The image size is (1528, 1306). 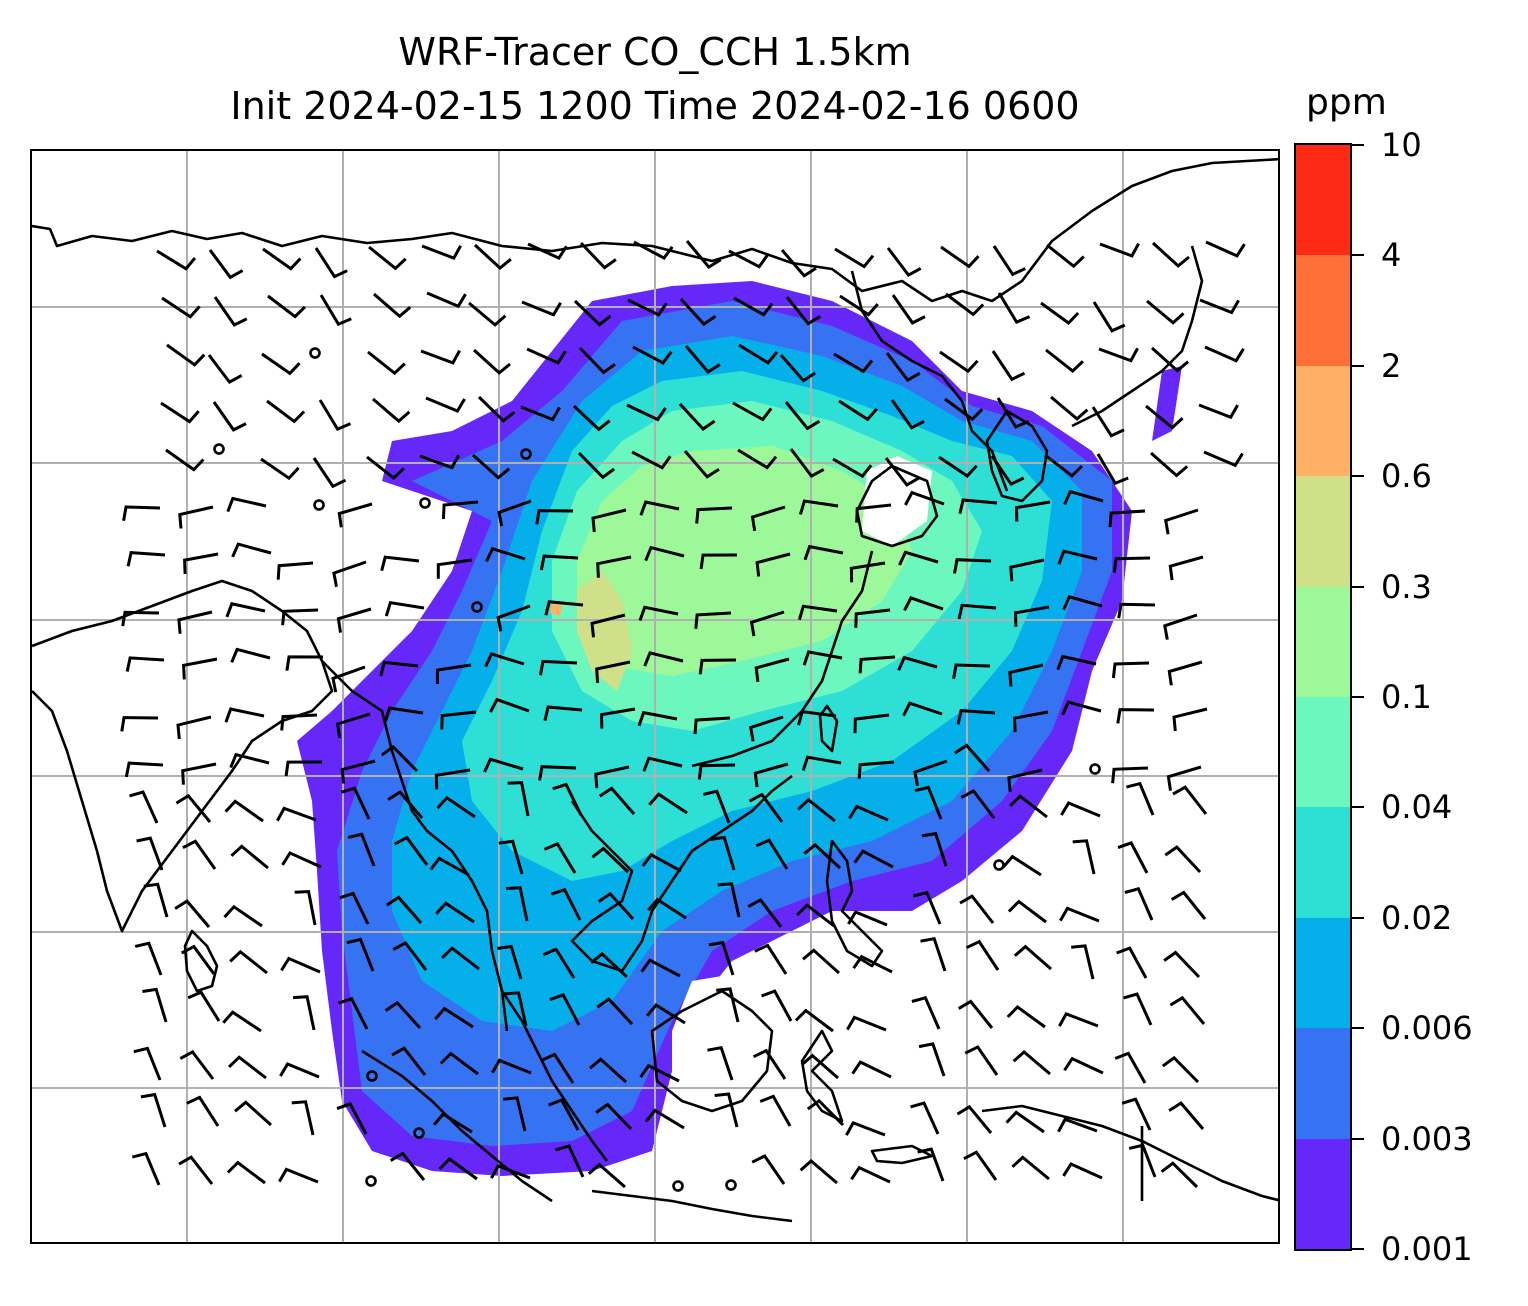 What do you see at coordinates (1358, 365) in the screenshot?
I see `colorbar-tick` at bounding box center [1358, 365].